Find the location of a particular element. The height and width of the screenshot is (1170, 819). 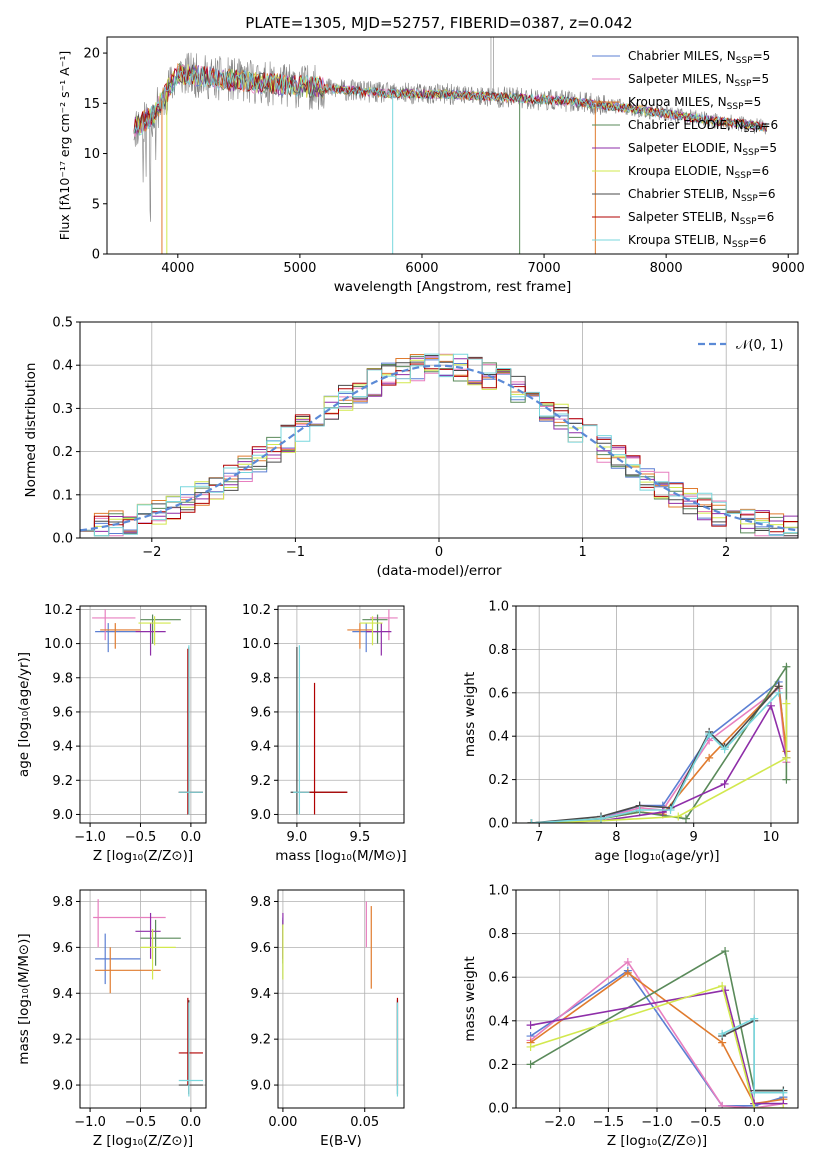

x-tick-label: 0.05 is located at coordinates (364, 1122).